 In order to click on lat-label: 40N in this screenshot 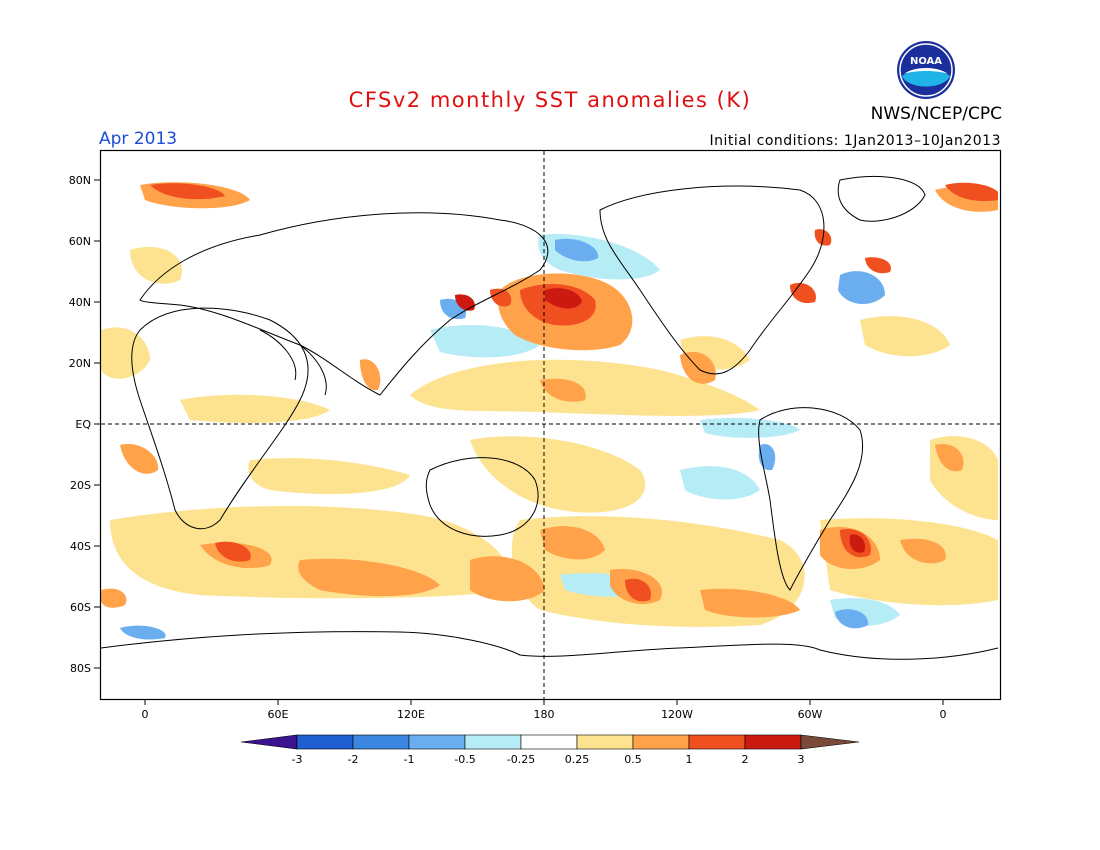, I will do `click(80, 302)`.